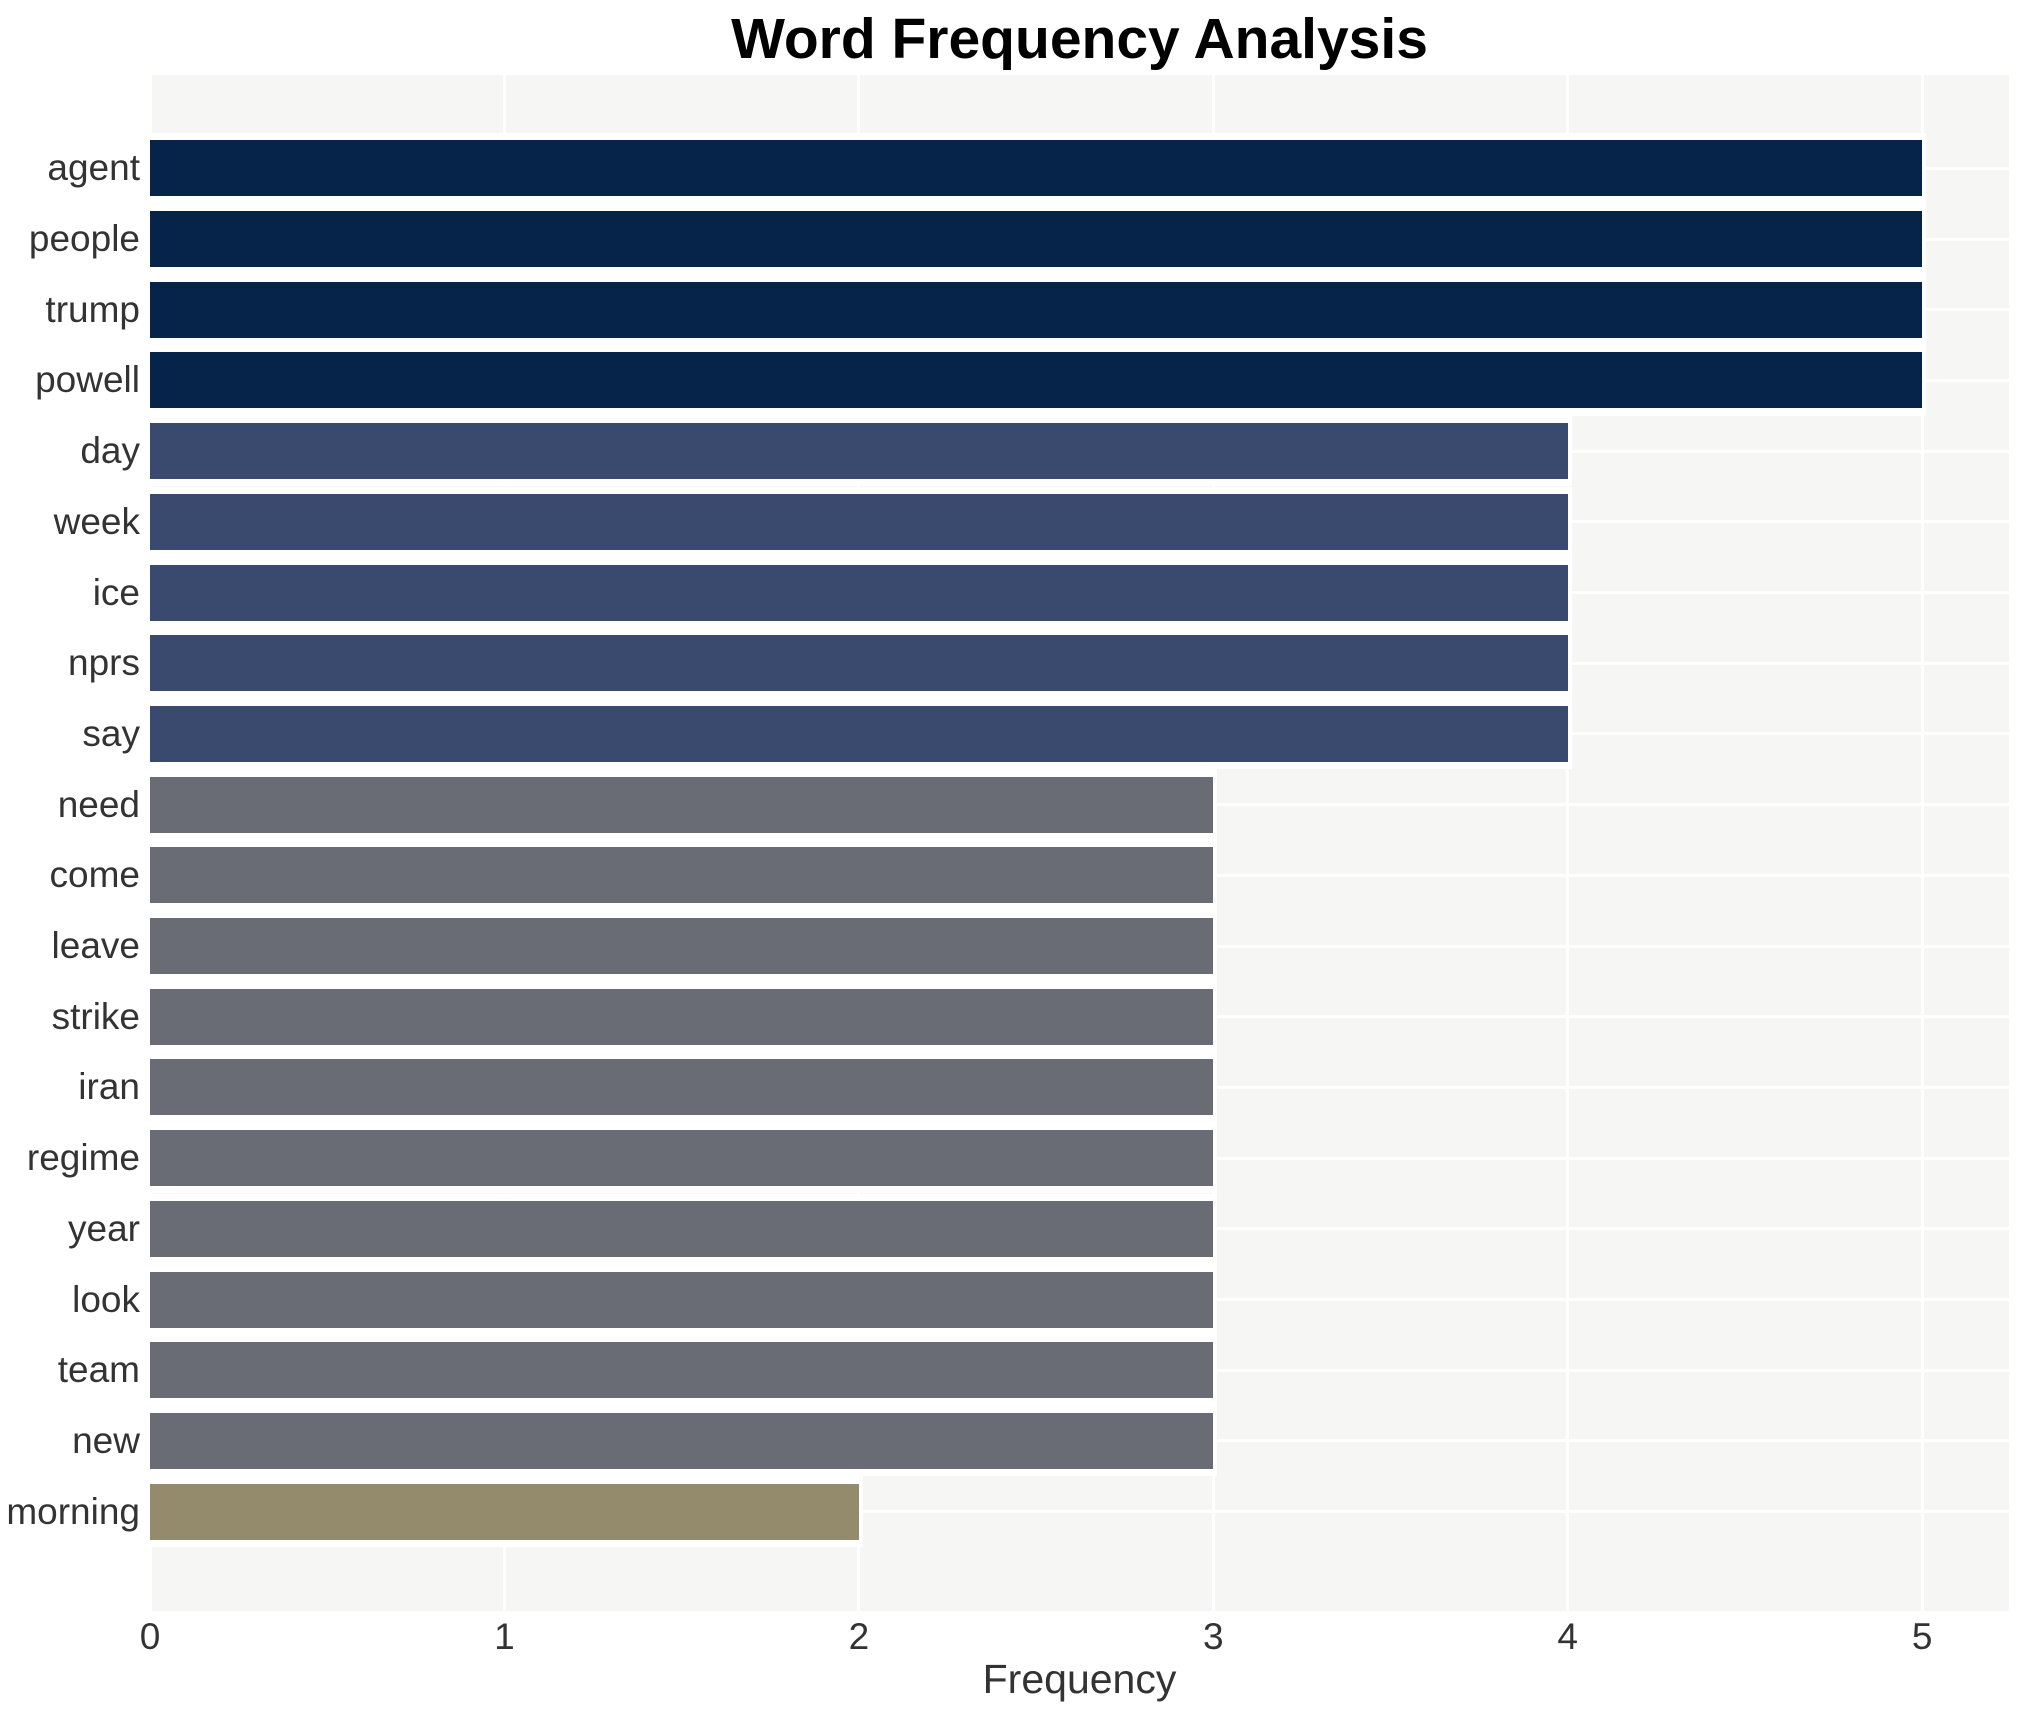 Image resolution: width=2030 pixels, height=1710 pixels. I want to click on category-label: day, so click(110, 451).